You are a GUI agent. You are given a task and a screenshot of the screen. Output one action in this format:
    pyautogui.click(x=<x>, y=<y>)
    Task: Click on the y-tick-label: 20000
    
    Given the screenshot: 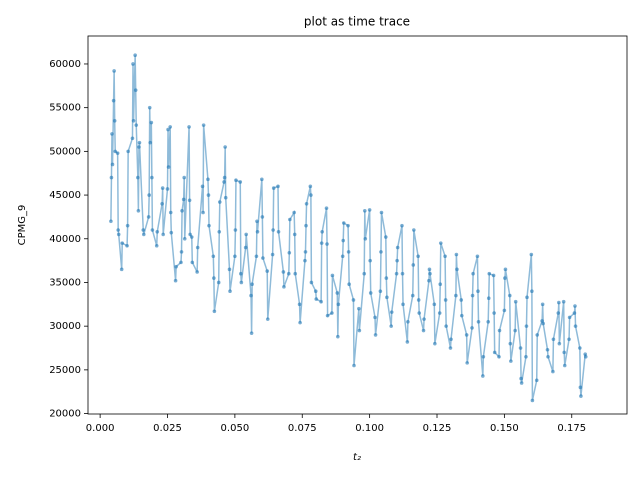 What is the action you would take?
    pyautogui.click(x=65, y=414)
    